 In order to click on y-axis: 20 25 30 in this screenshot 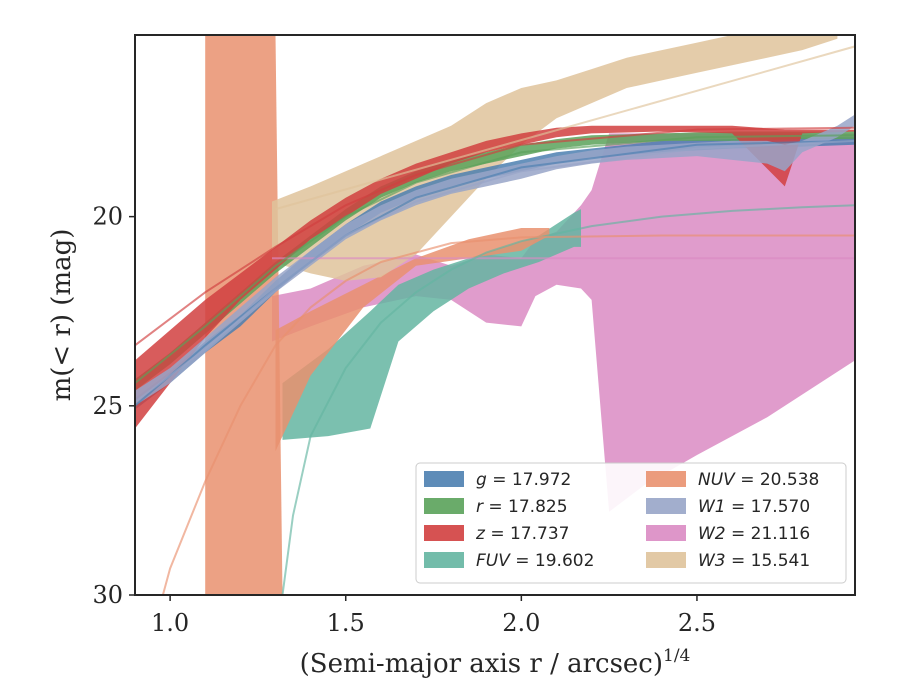, I will do `click(113, 406)`.